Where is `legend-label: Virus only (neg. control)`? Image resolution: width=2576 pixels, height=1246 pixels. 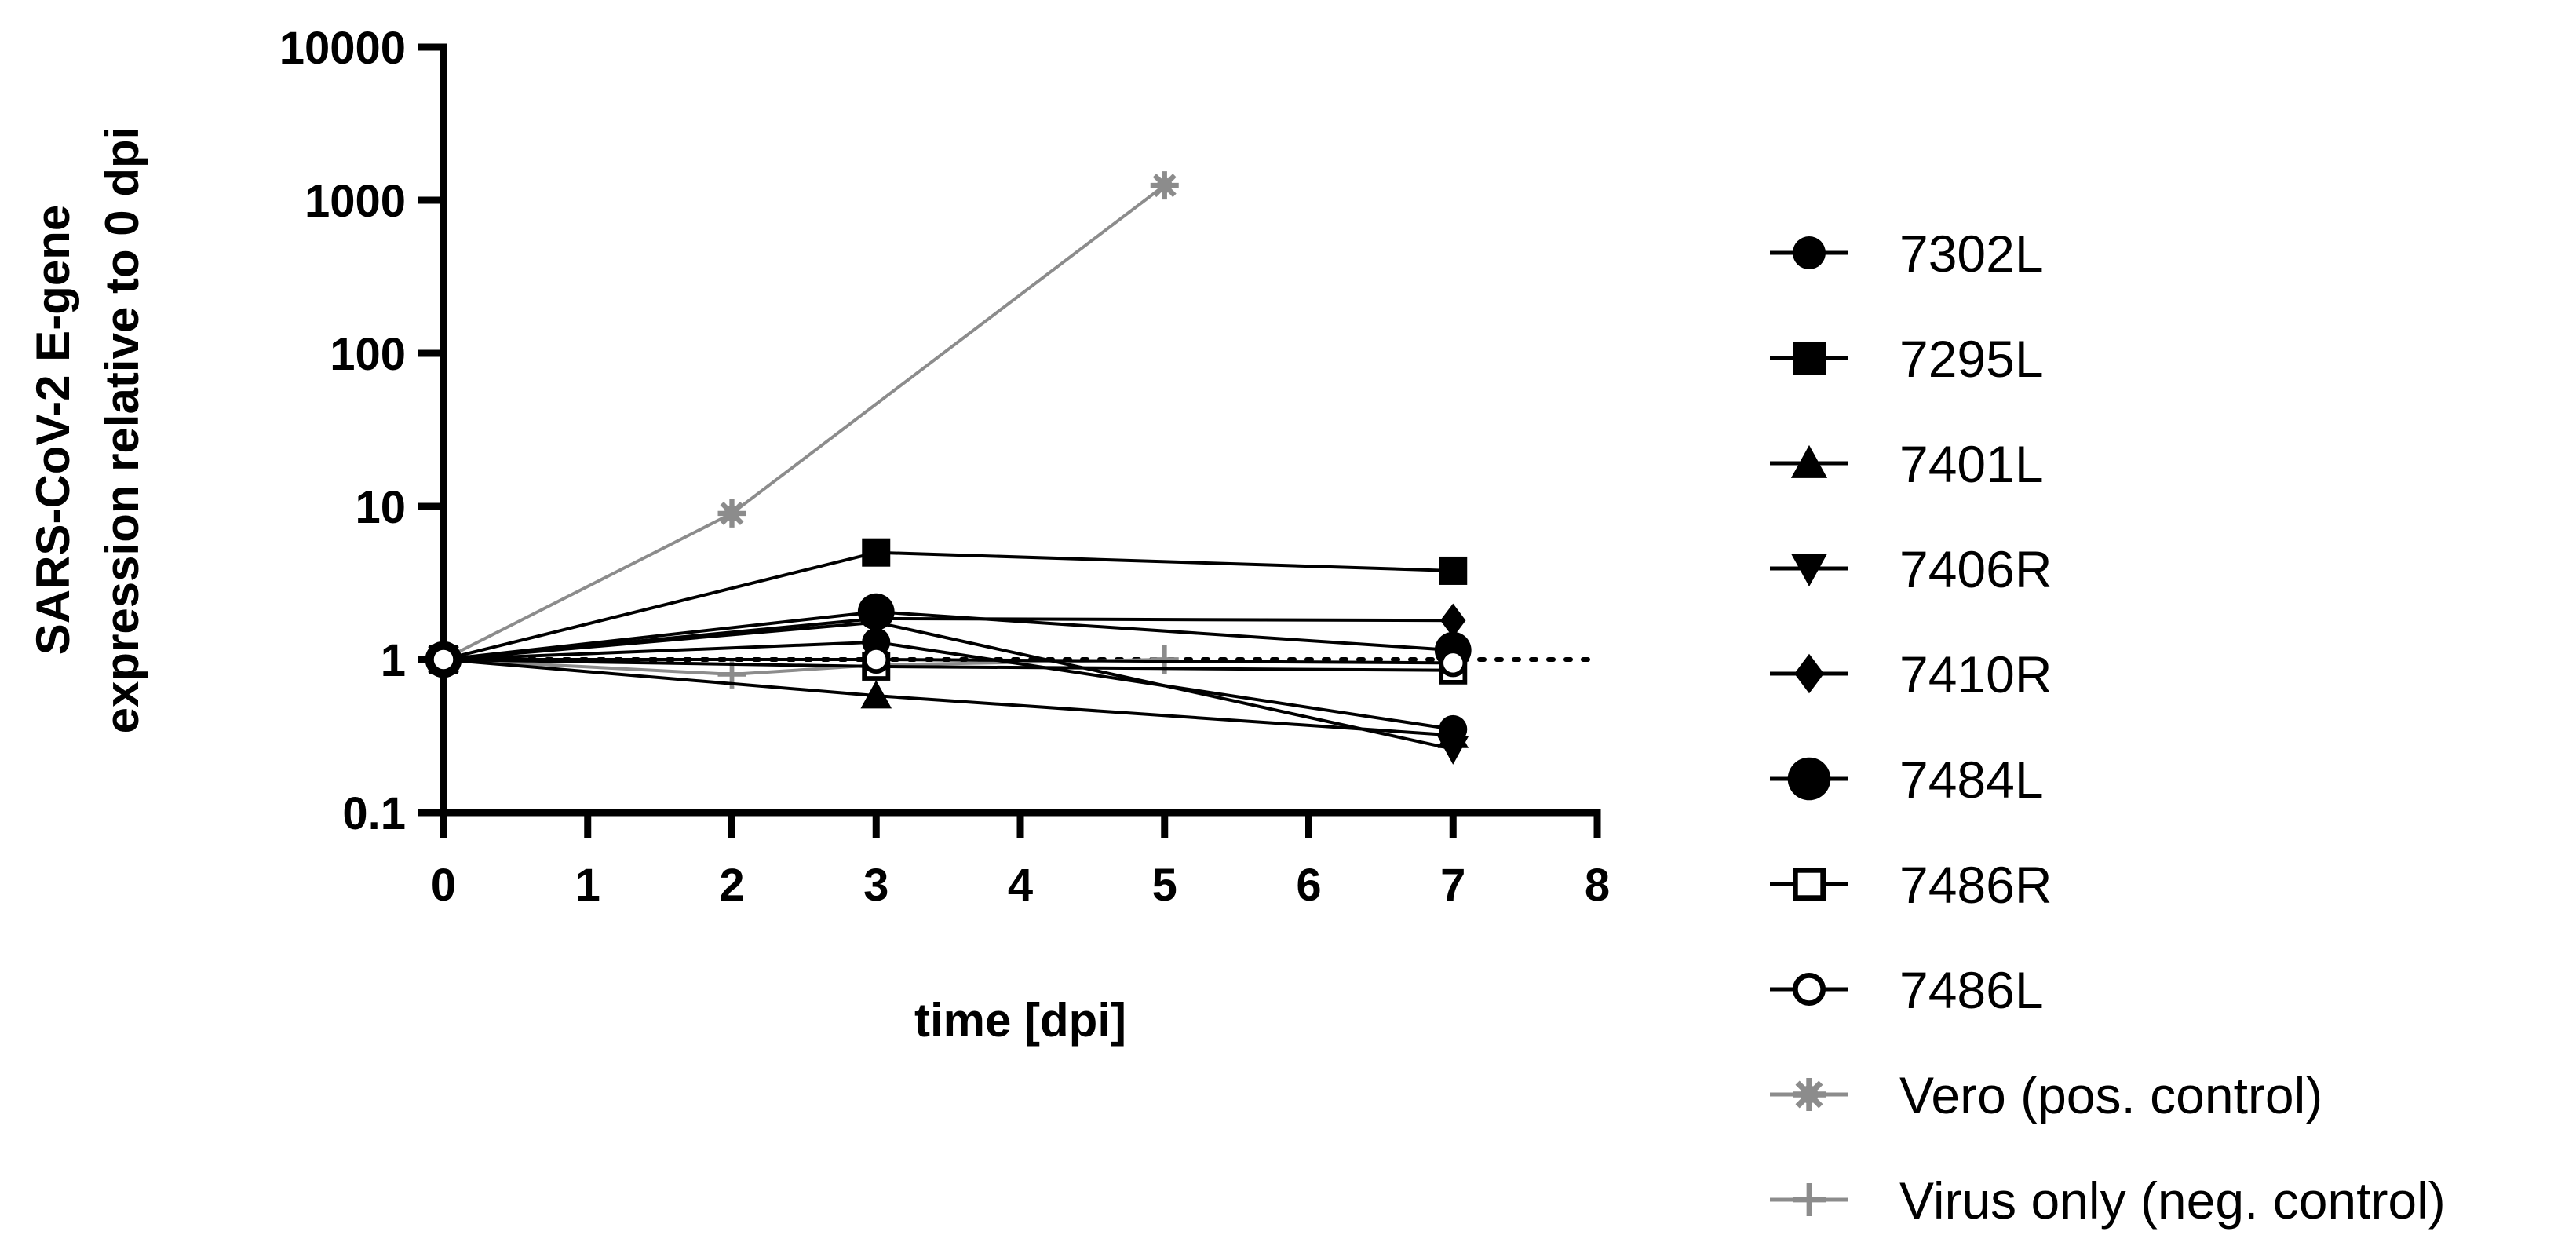
legend-label: Virus only (neg. control) is located at coordinates (2172, 1201).